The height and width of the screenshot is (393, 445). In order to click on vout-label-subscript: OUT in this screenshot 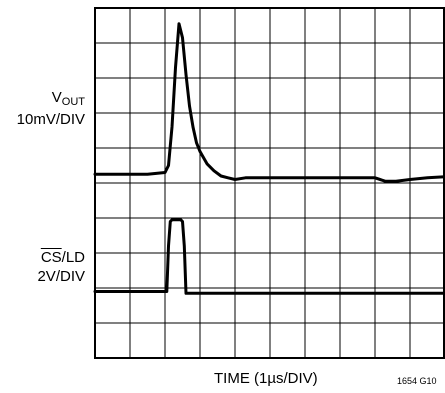, I will do `click(73, 102)`.